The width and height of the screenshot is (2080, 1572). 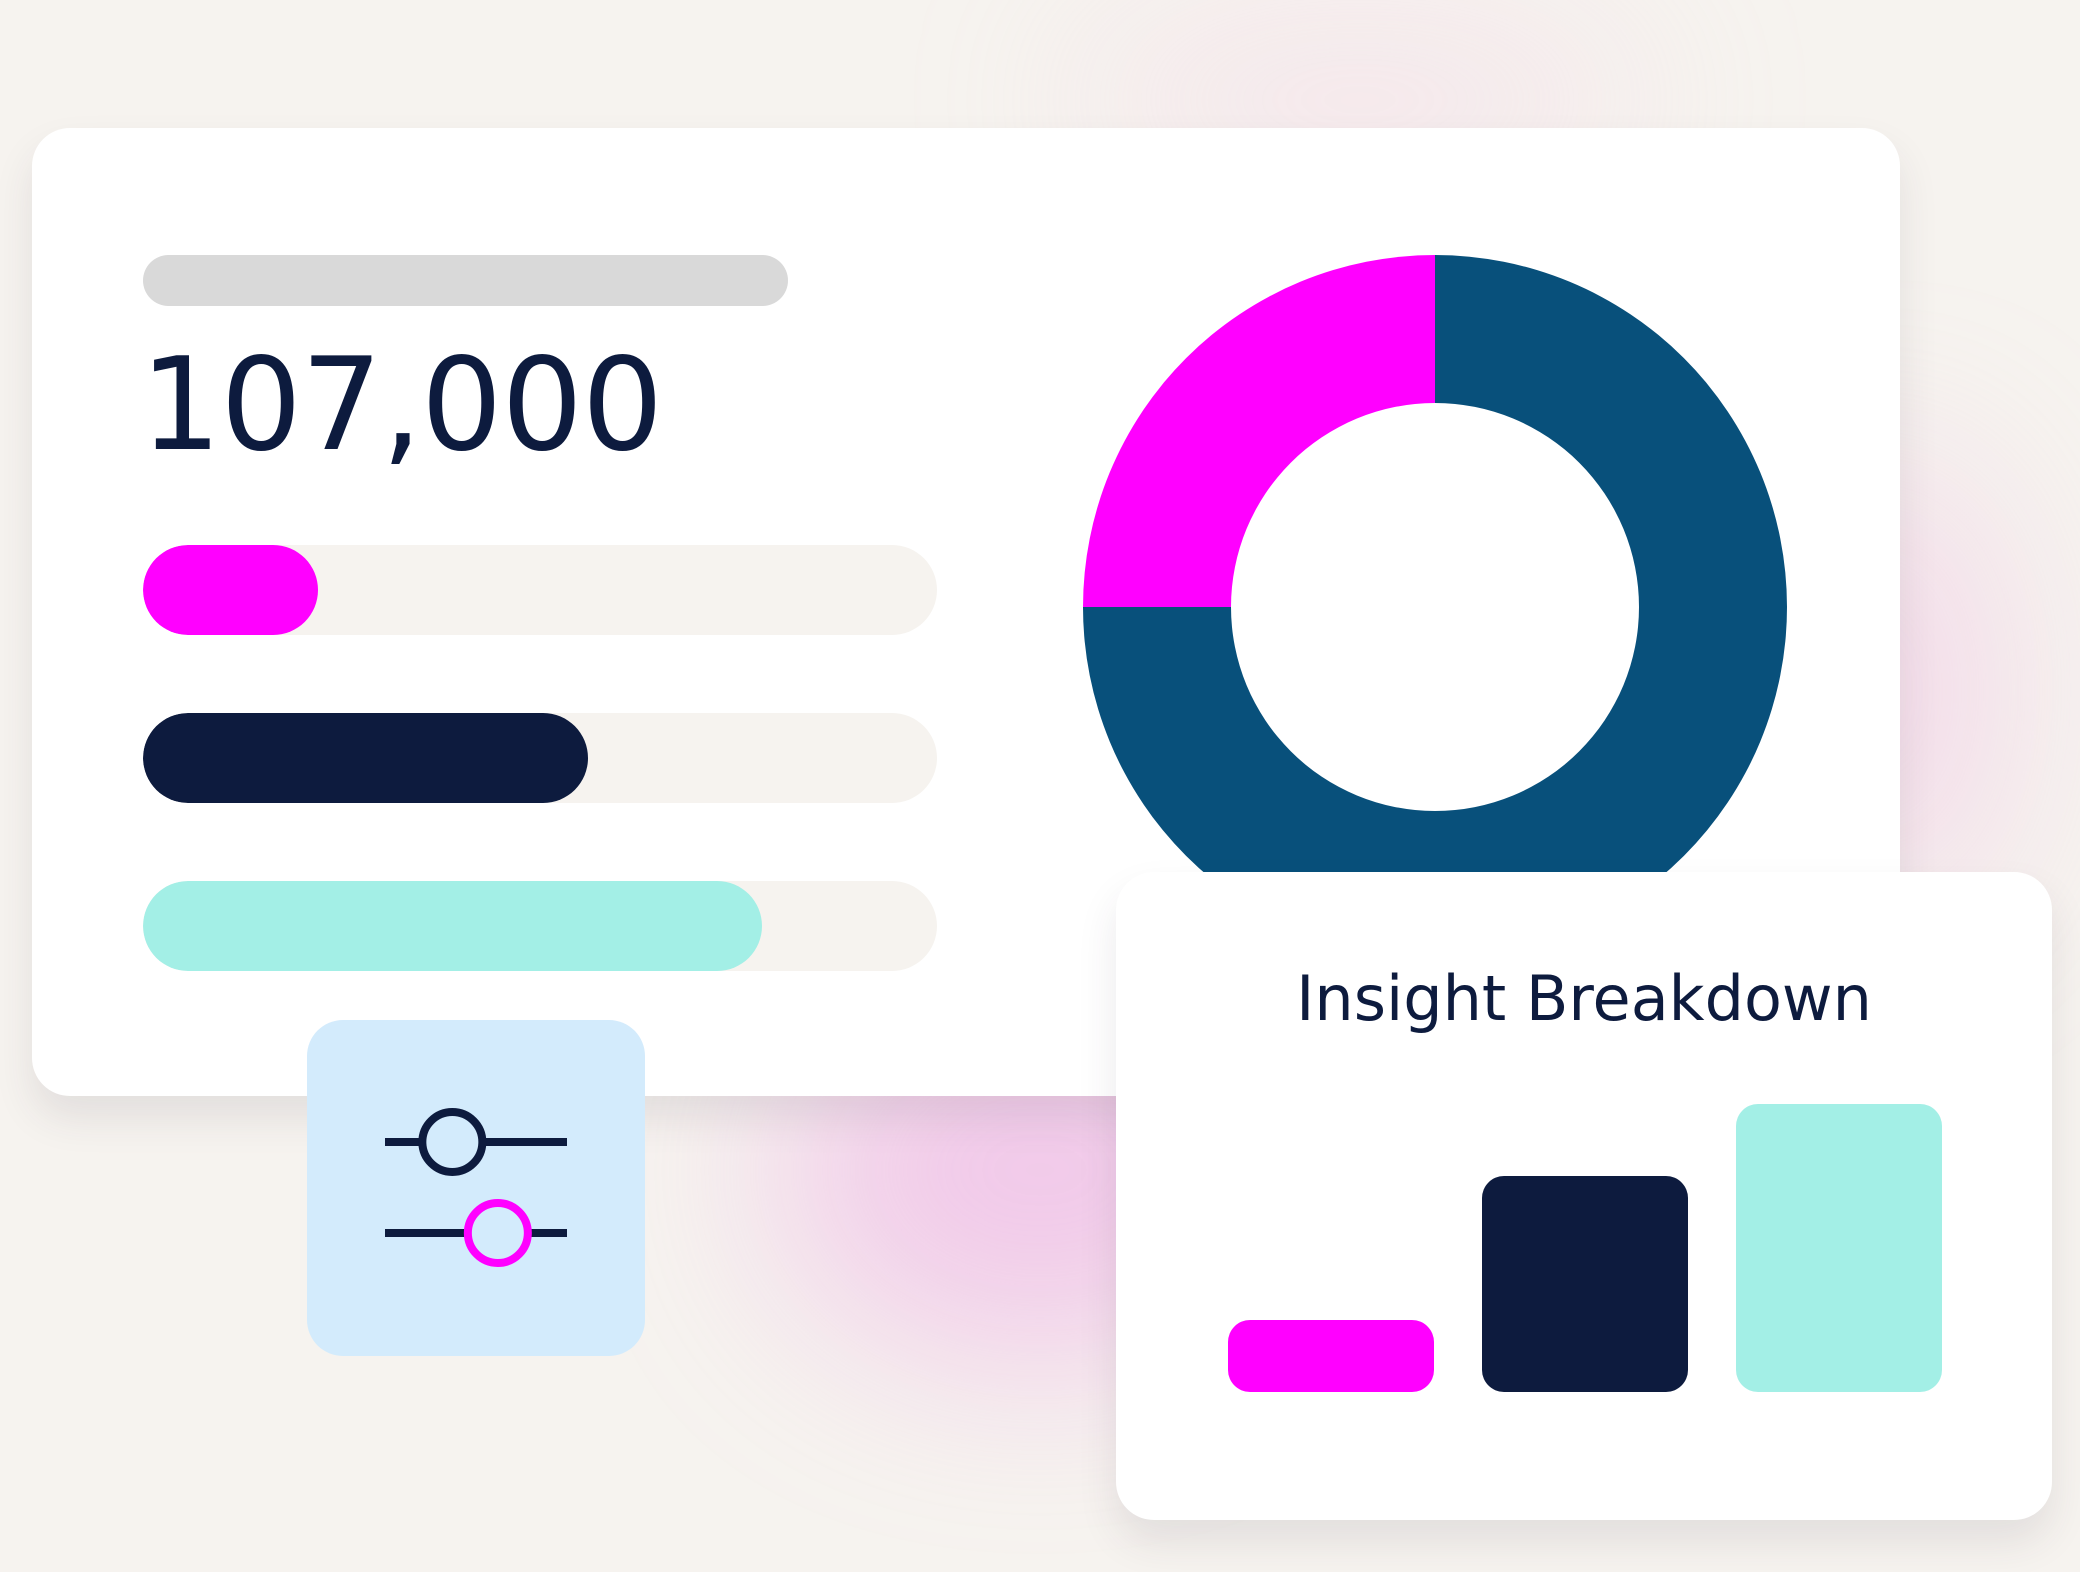 I want to click on progress-fill-magenta, so click(x=230, y=590).